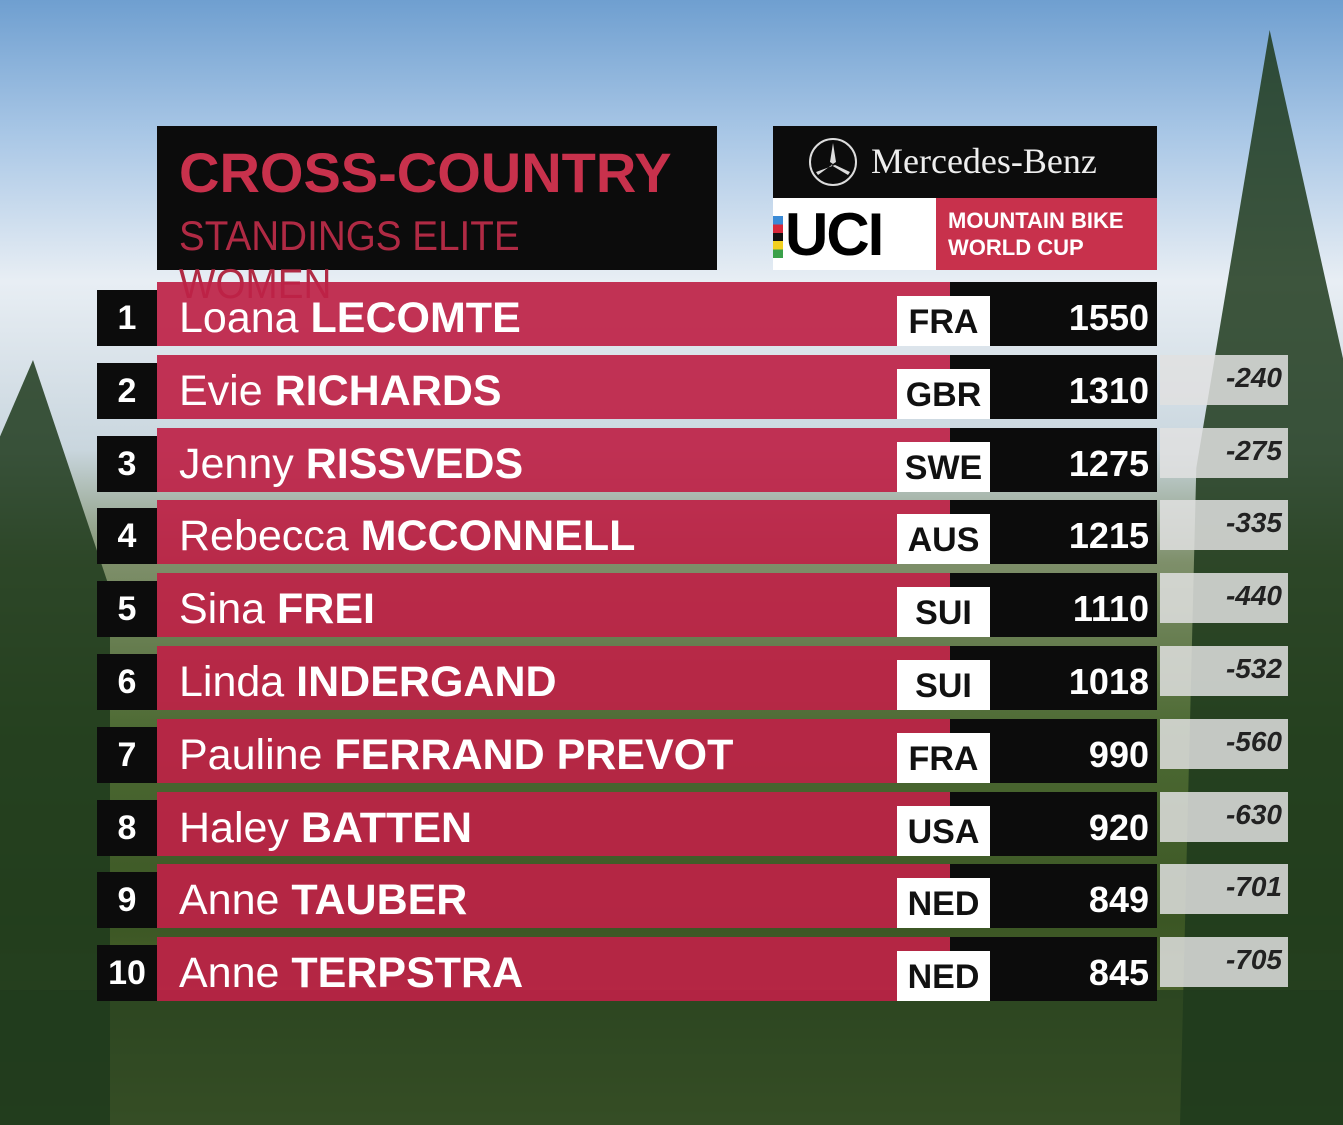 The image size is (1343, 1125). I want to click on rider-name: Anne TERPSTRA, so click(351, 973).